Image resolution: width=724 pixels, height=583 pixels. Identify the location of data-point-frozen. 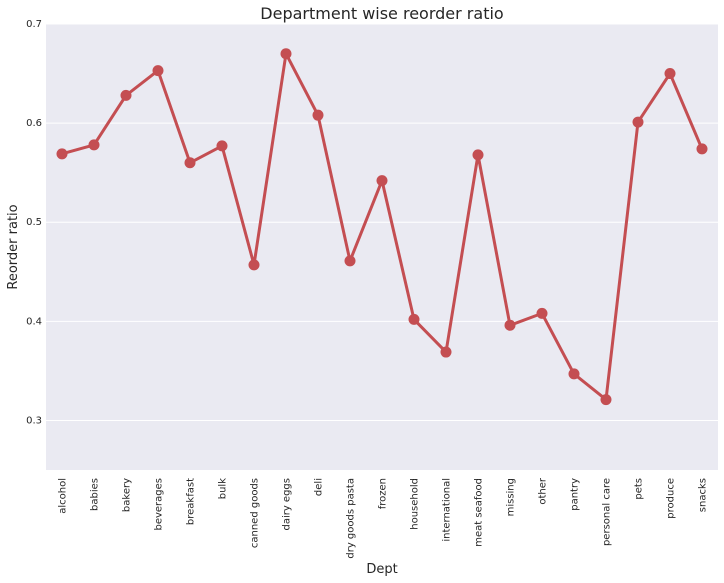
(382, 181).